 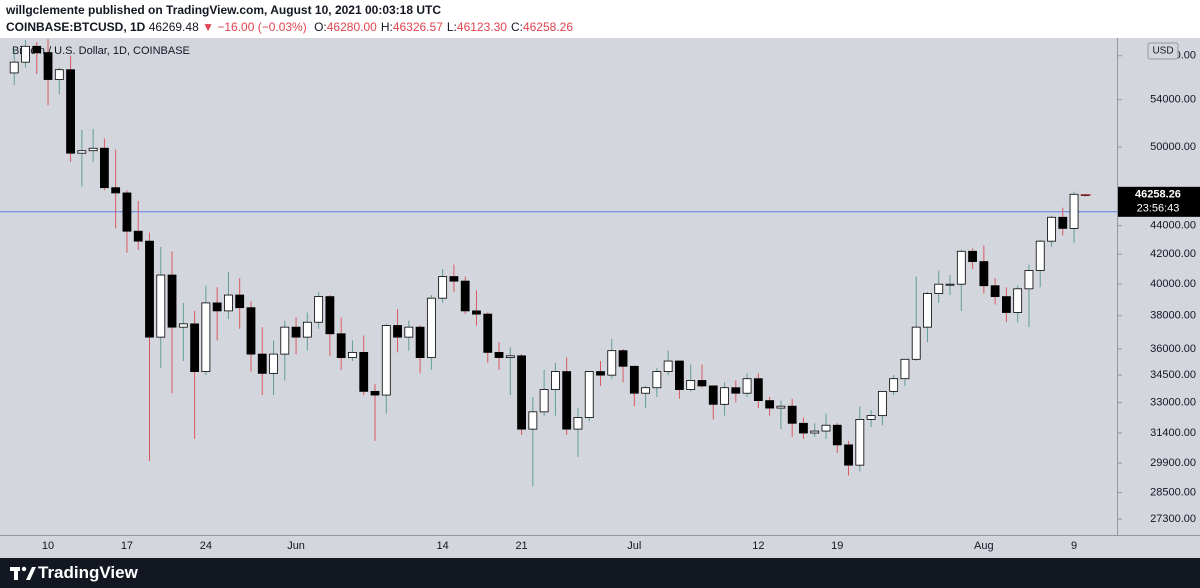 I want to click on currency-box, so click(x=1163, y=51).